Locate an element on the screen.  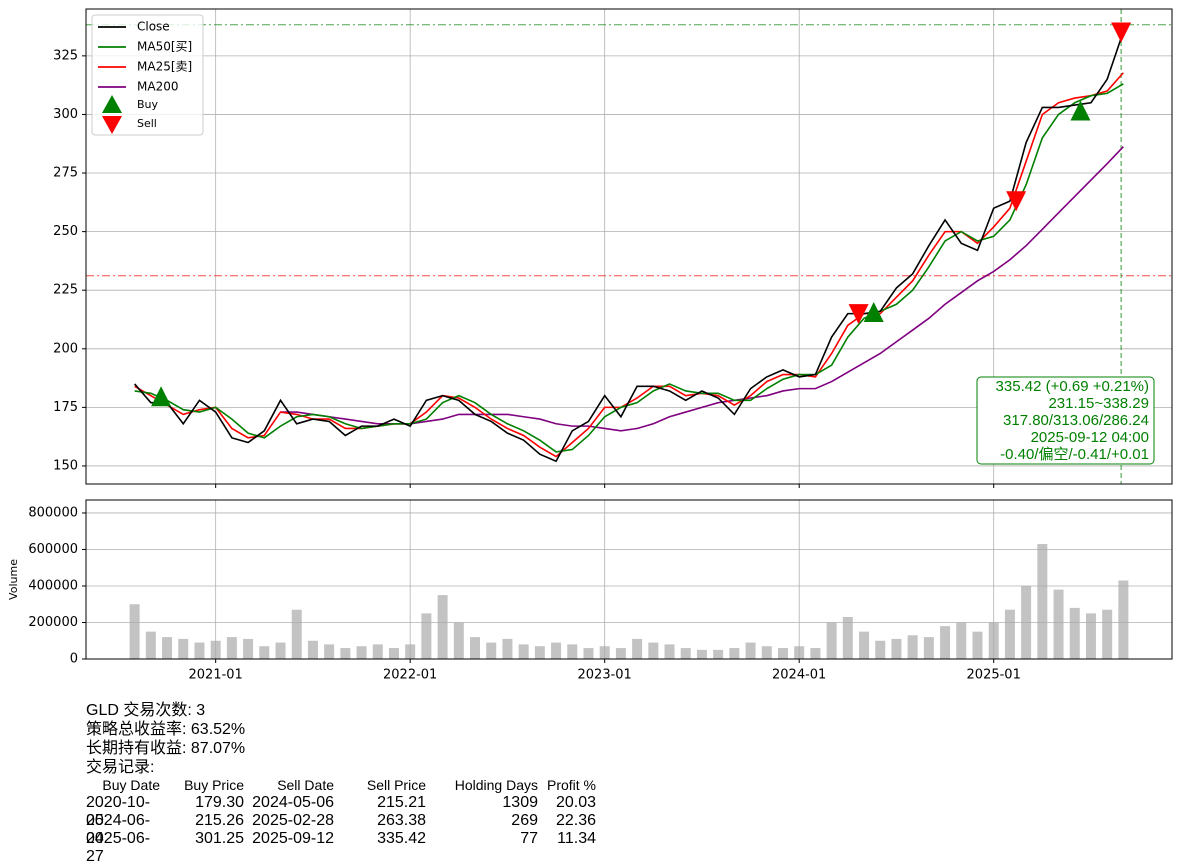
y-tick-label: 225 is located at coordinates (65, 290).